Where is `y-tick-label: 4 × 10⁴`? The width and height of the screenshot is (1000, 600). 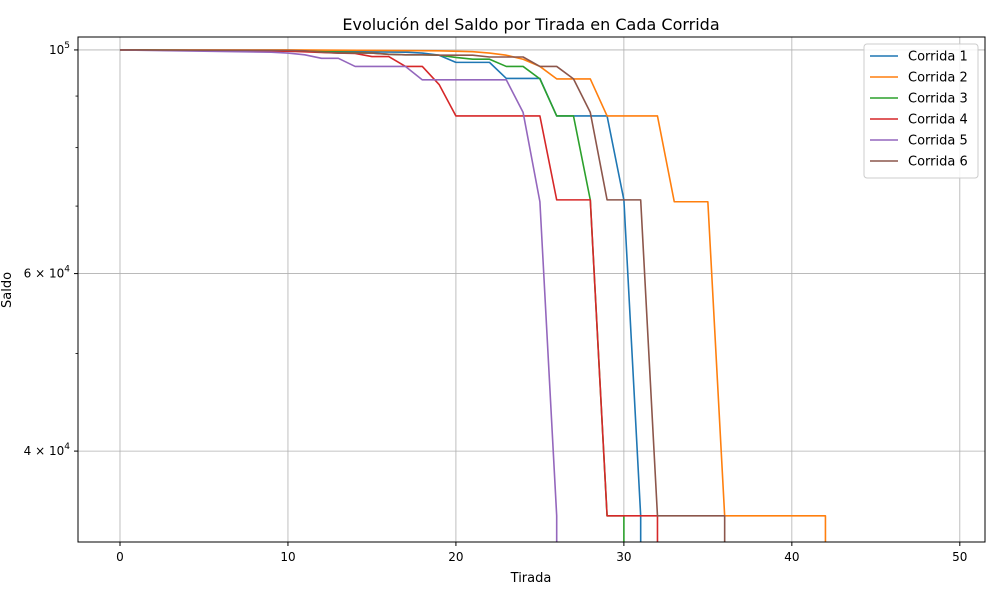
y-tick-label: 4 × 10⁴ is located at coordinates (47, 450).